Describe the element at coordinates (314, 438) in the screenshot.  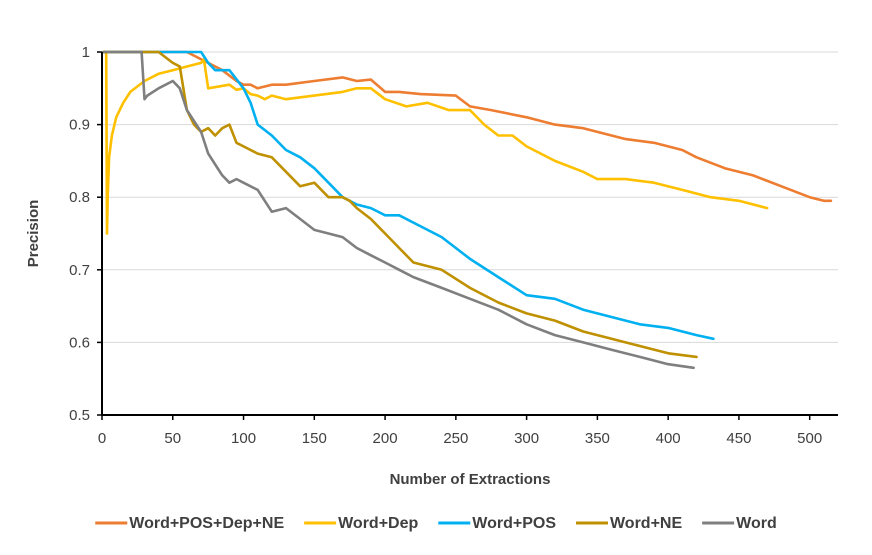
I see `x-tick-label: 150` at that location.